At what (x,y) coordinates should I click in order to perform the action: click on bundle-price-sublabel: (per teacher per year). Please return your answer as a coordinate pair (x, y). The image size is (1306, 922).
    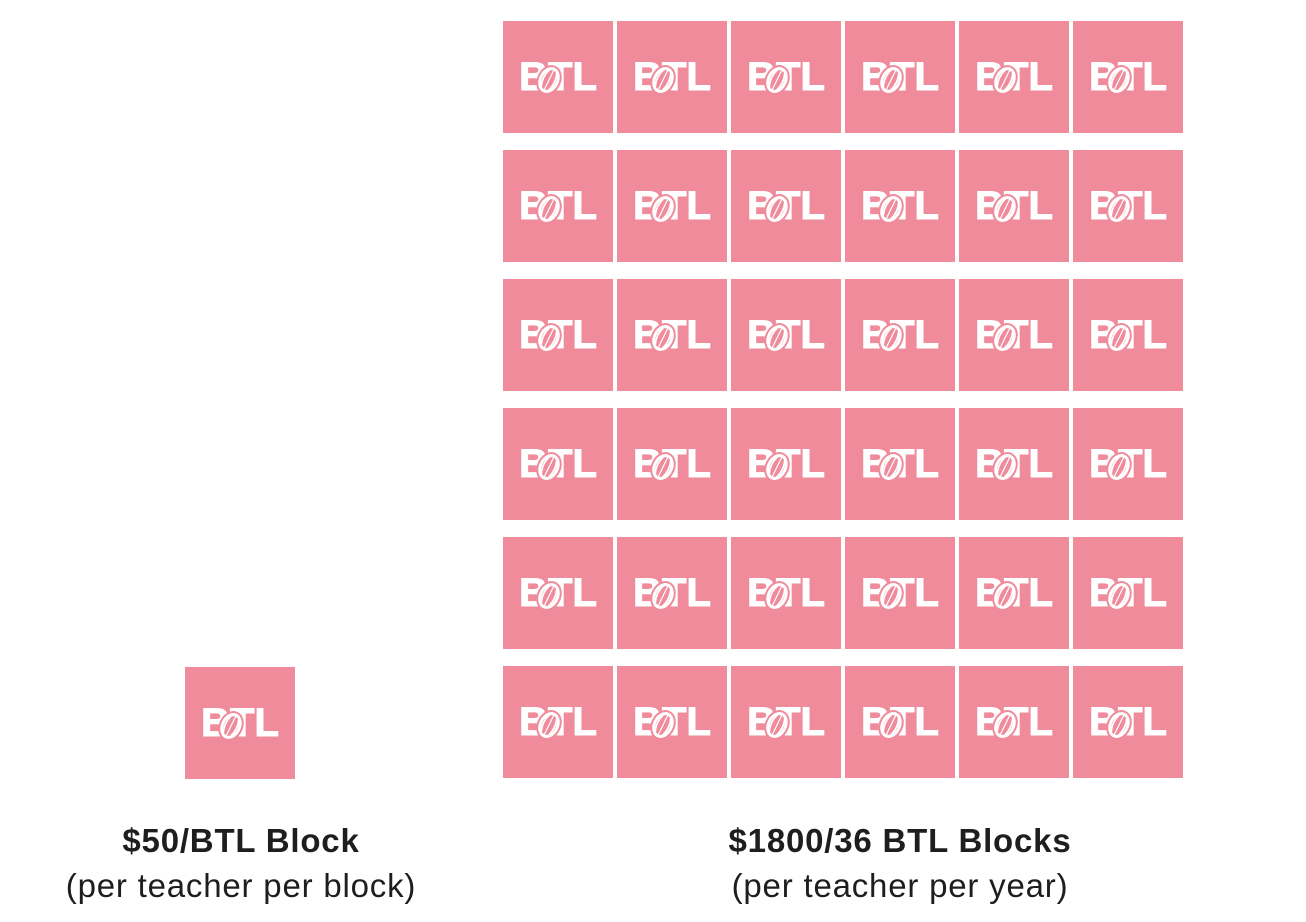
    Looking at the image, I should click on (900, 885).